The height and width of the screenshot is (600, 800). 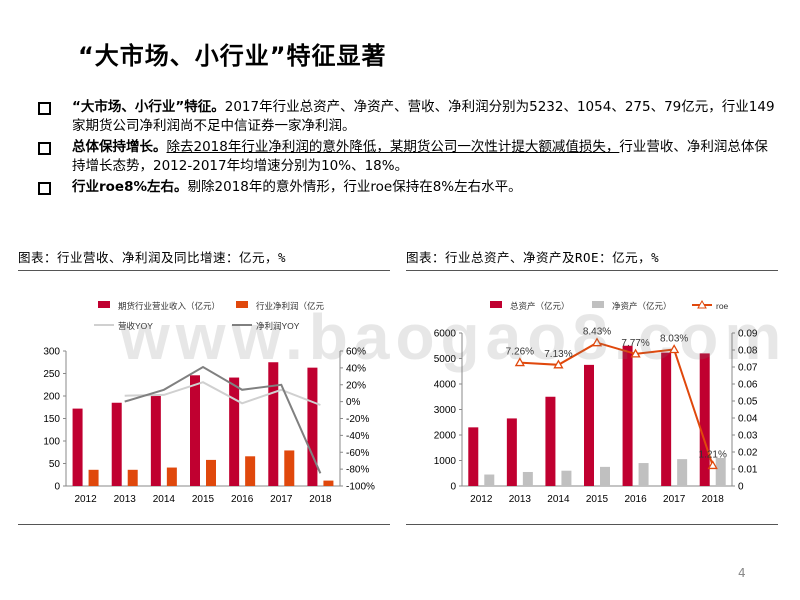 What do you see at coordinates (169, 306) in the screenshot?
I see `legend-label: 期货行业营业收入（亿元）` at bounding box center [169, 306].